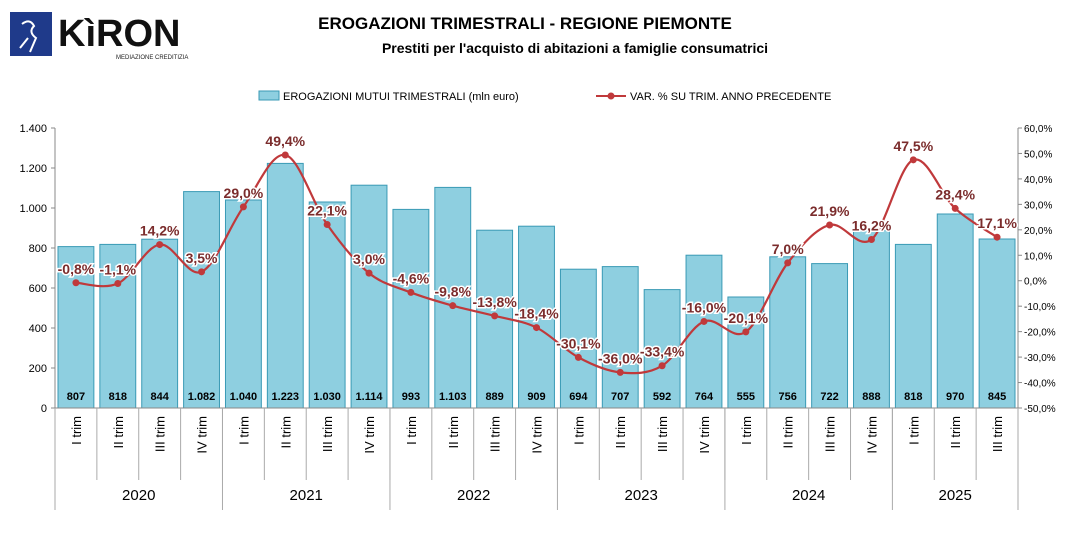 The width and height of the screenshot is (1070, 536). I want to click on y-right-tick-label: 20,0%, so click(1038, 231).